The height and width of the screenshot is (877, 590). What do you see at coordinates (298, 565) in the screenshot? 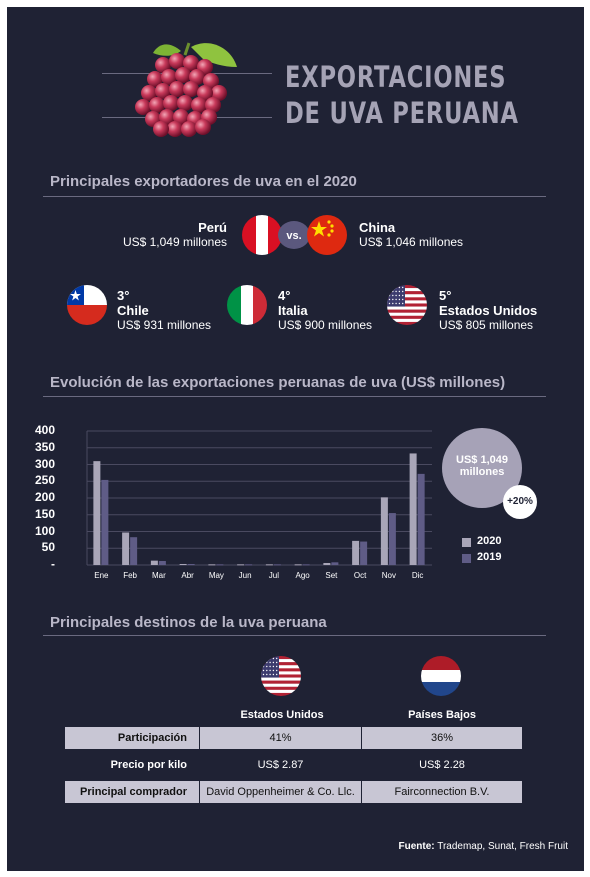
I see `bar-2020-ago` at bounding box center [298, 565].